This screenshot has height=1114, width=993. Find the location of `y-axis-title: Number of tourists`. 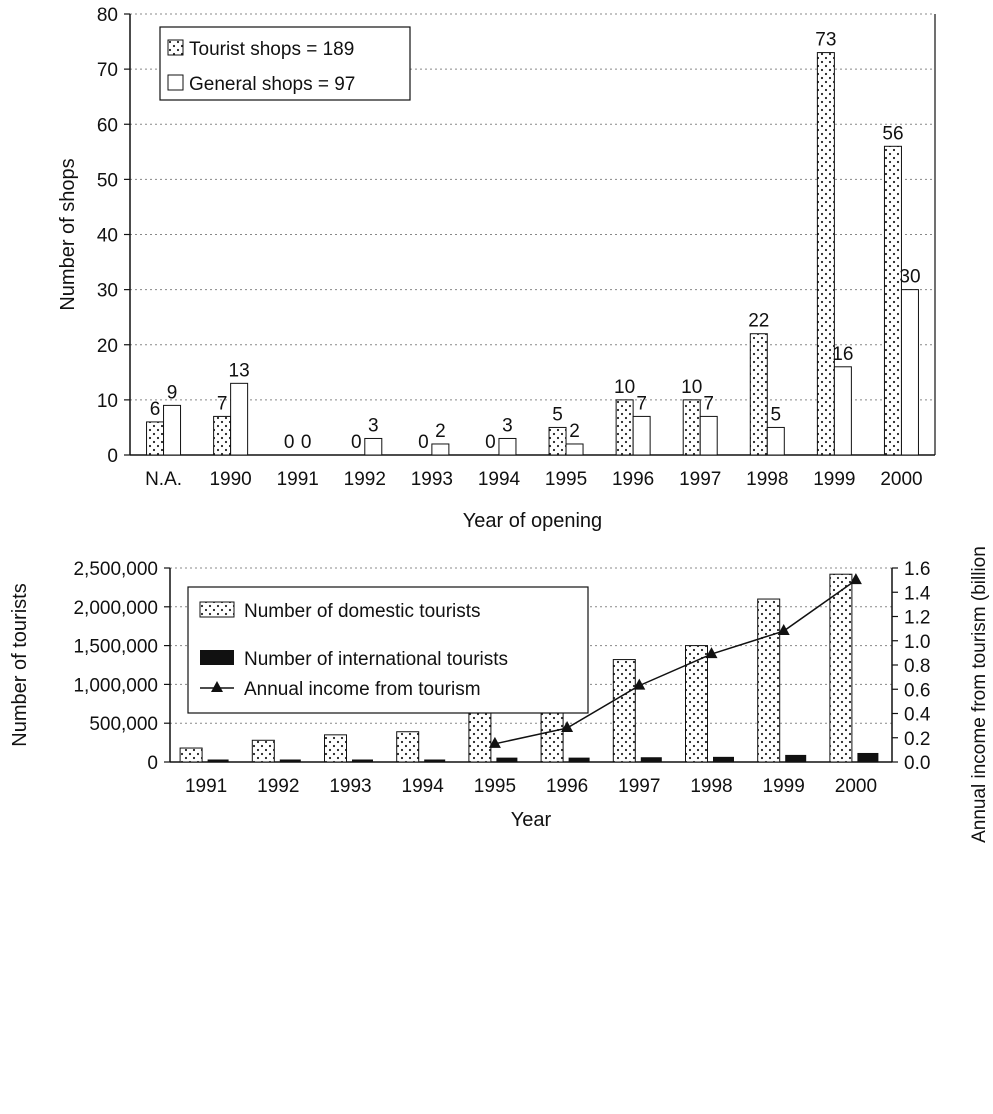

y-axis-title: Number of tourists is located at coordinates (20, 664).